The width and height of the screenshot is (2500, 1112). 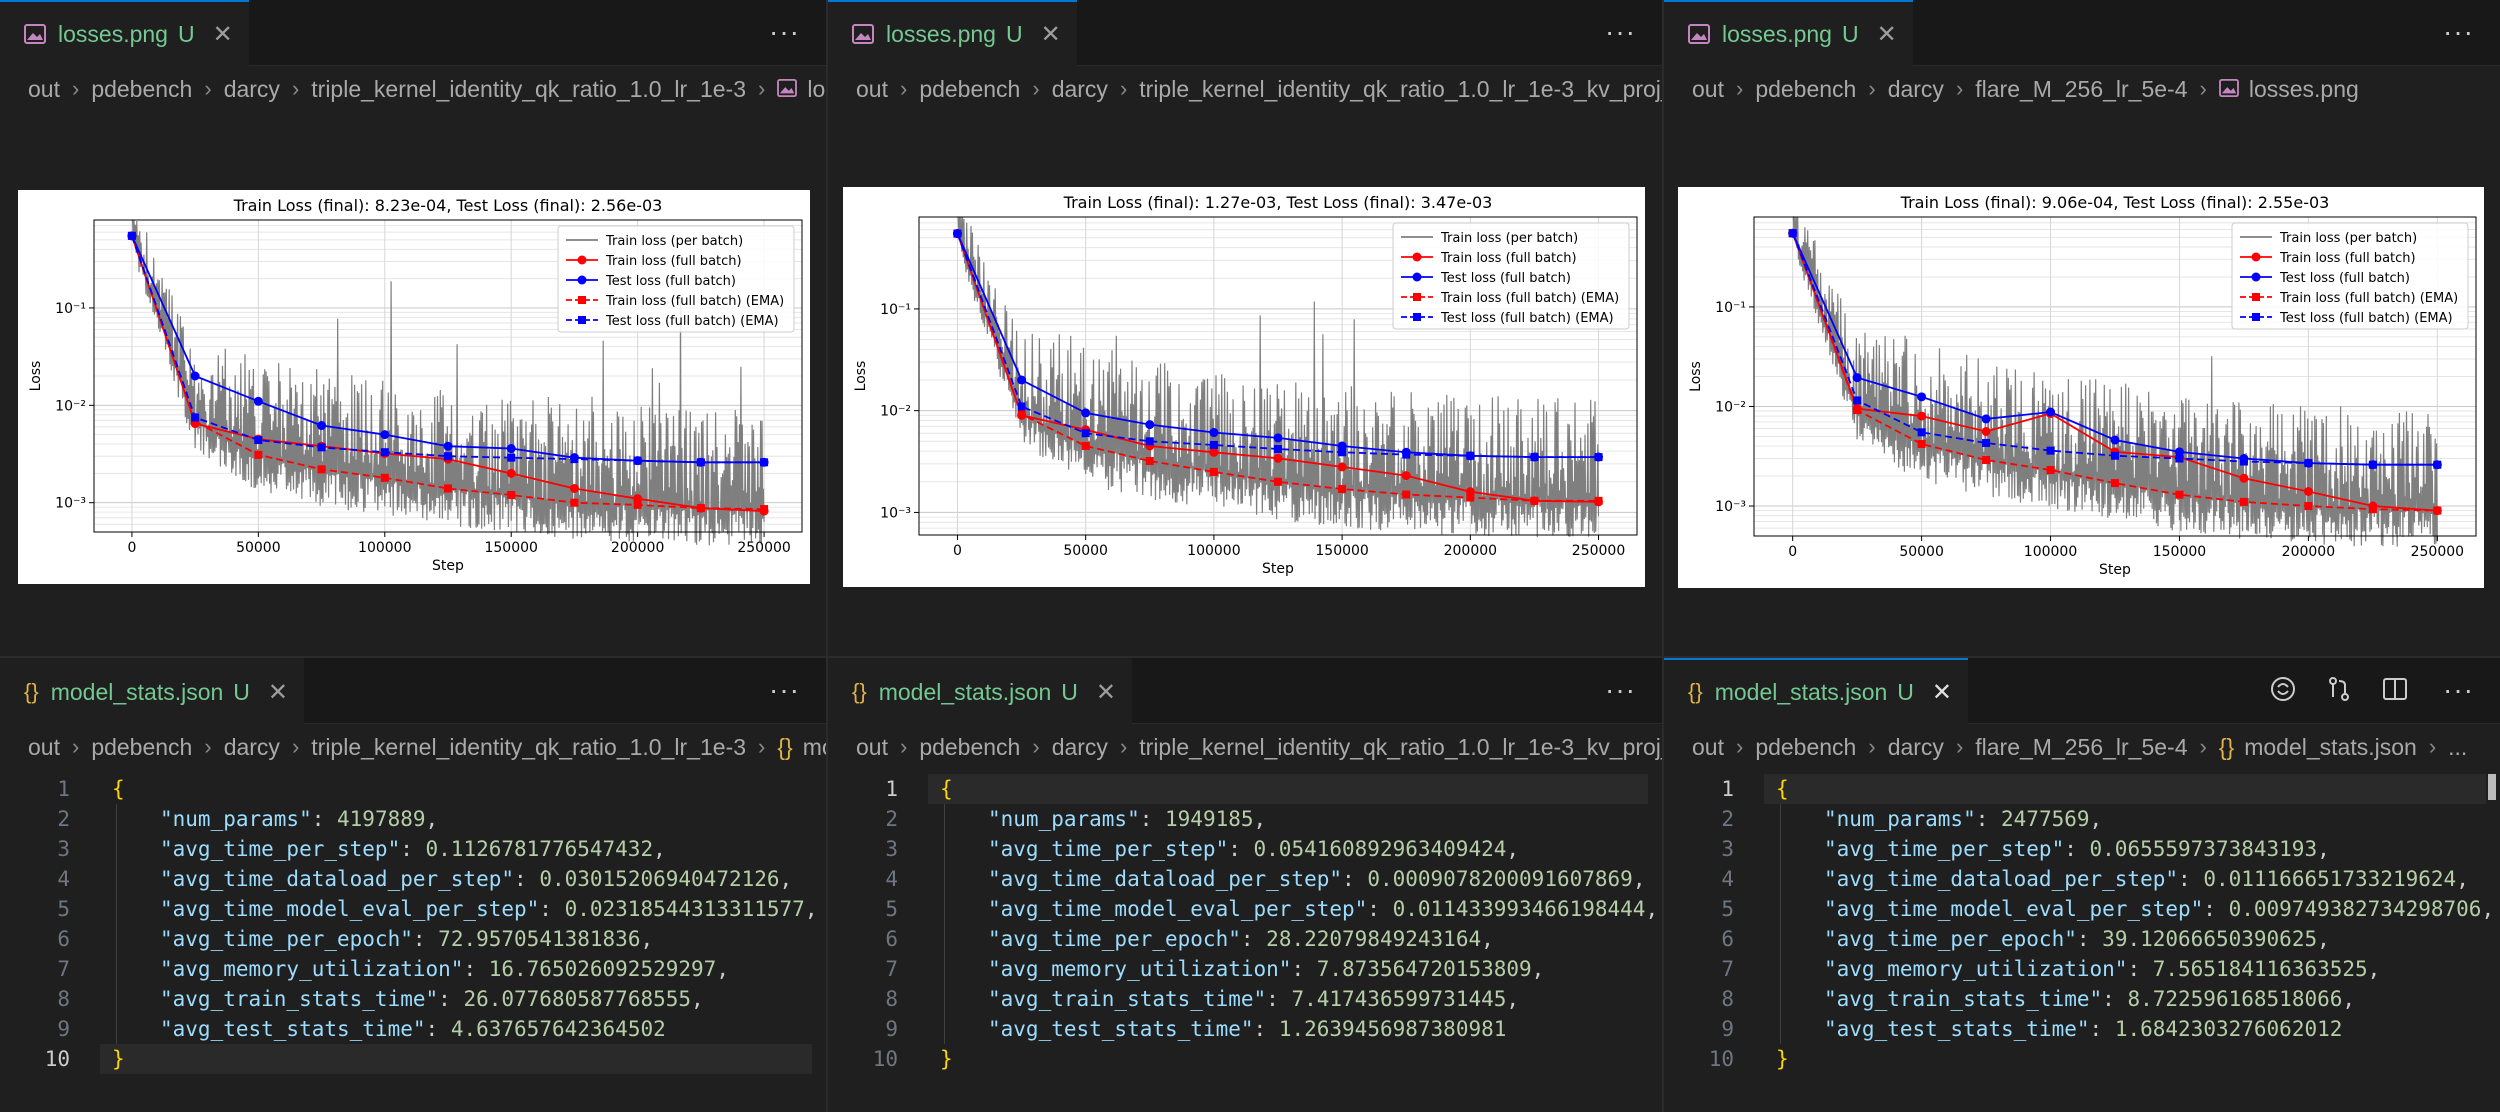 I want to click on breadcrumb-item: model_stats.json, so click(x=2330, y=746).